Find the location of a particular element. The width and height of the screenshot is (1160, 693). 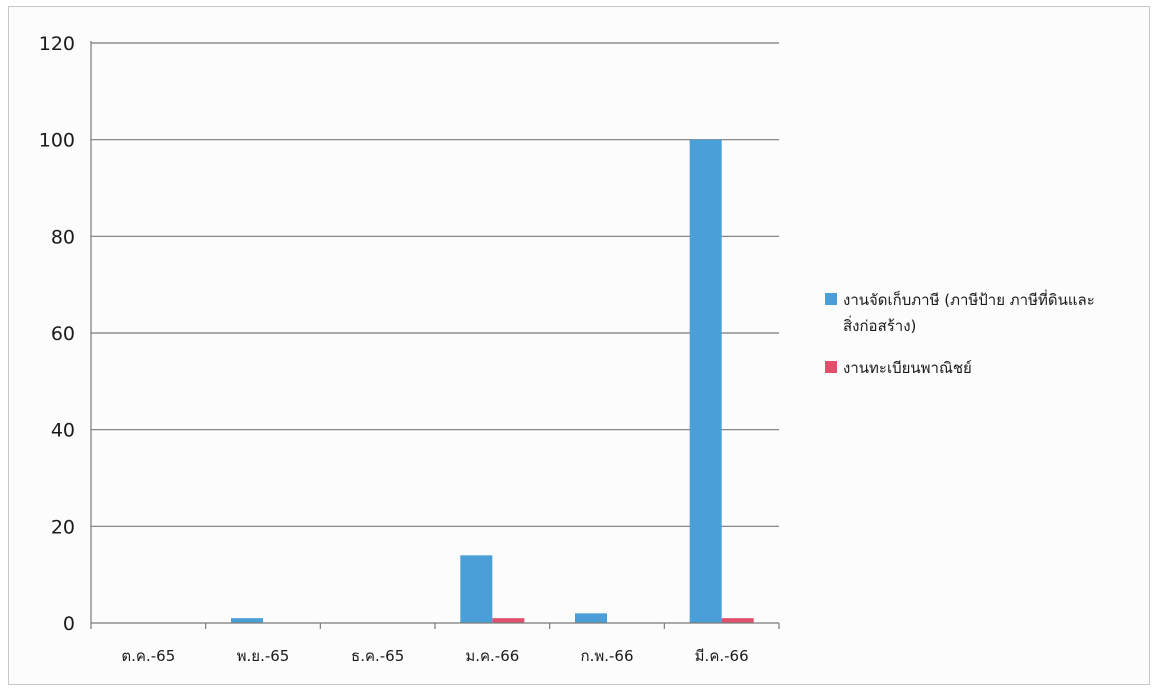

legend-label: สิ่งก่อสร้าง) is located at coordinates (879, 325).